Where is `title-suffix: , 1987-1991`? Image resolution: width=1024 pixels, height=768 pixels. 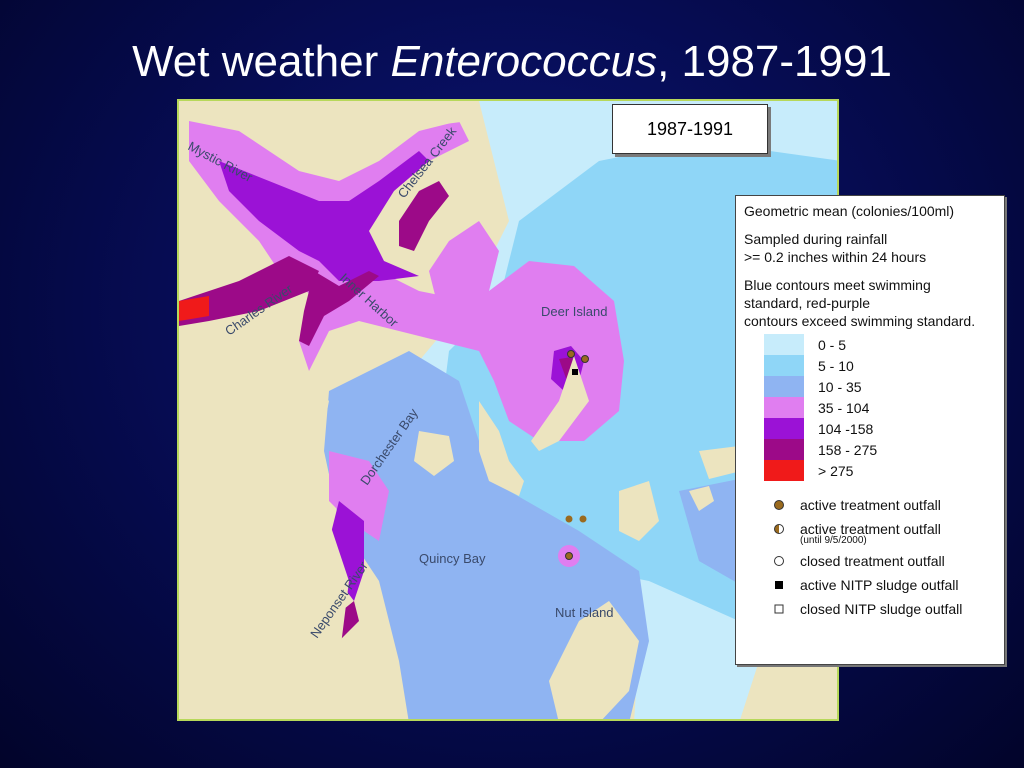
title-suffix: , 1987-1991 is located at coordinates (774, 61).